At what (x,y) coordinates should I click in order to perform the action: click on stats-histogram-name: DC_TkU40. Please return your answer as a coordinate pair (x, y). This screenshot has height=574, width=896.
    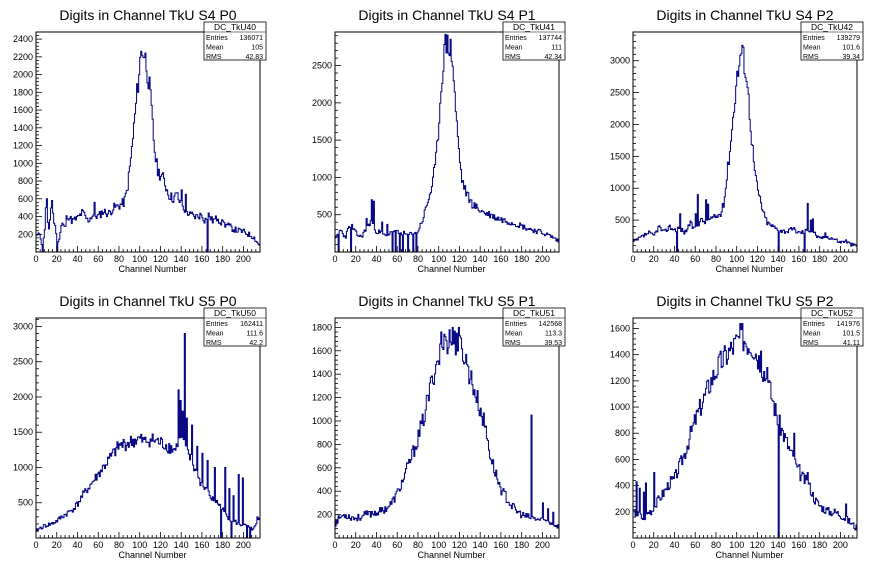
    Looking at the image, I should click on (235, 27).